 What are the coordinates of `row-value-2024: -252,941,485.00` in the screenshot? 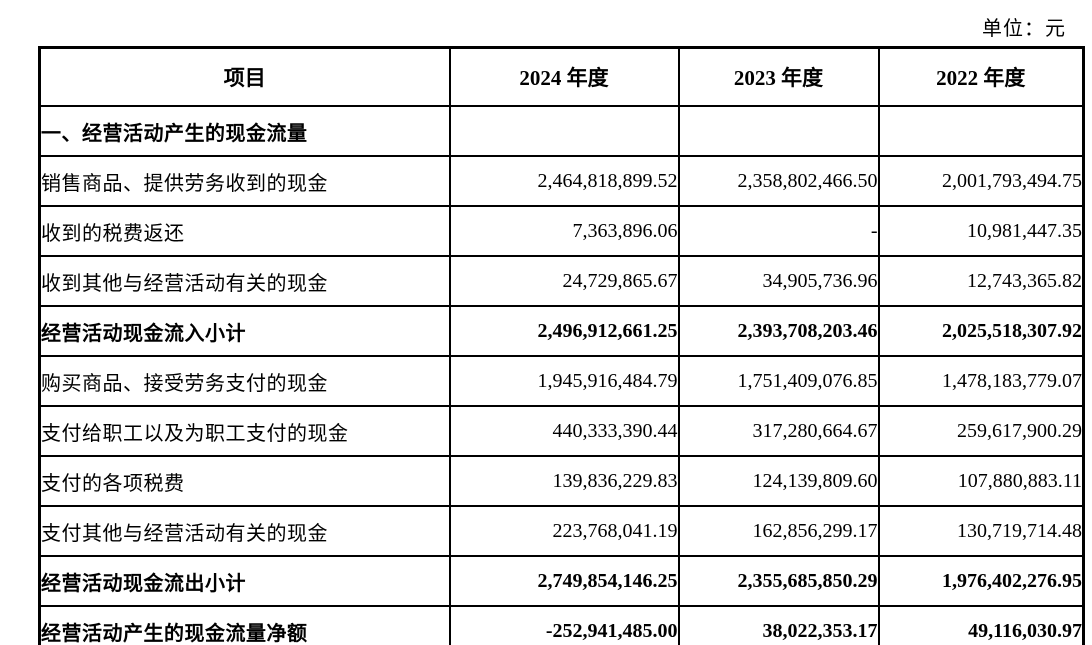 It's located at (564, 625).